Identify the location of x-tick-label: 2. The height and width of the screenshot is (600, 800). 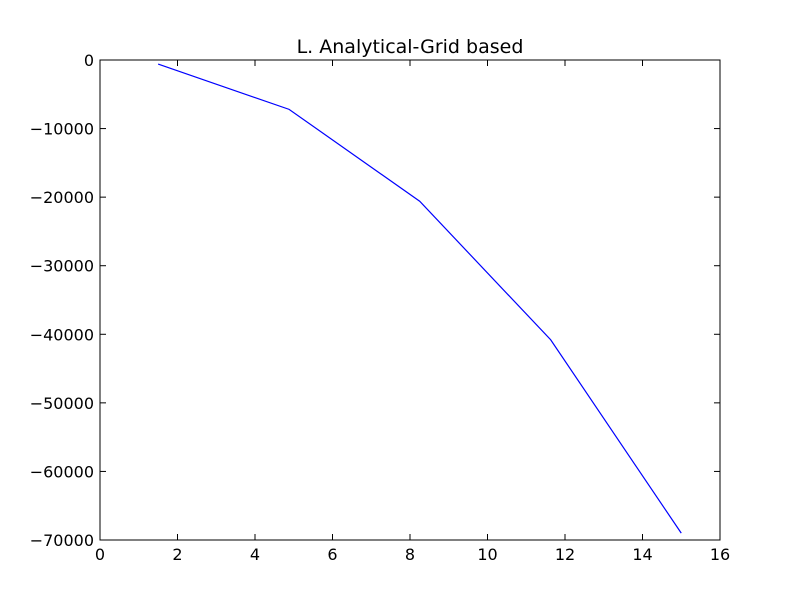
(177, 554).